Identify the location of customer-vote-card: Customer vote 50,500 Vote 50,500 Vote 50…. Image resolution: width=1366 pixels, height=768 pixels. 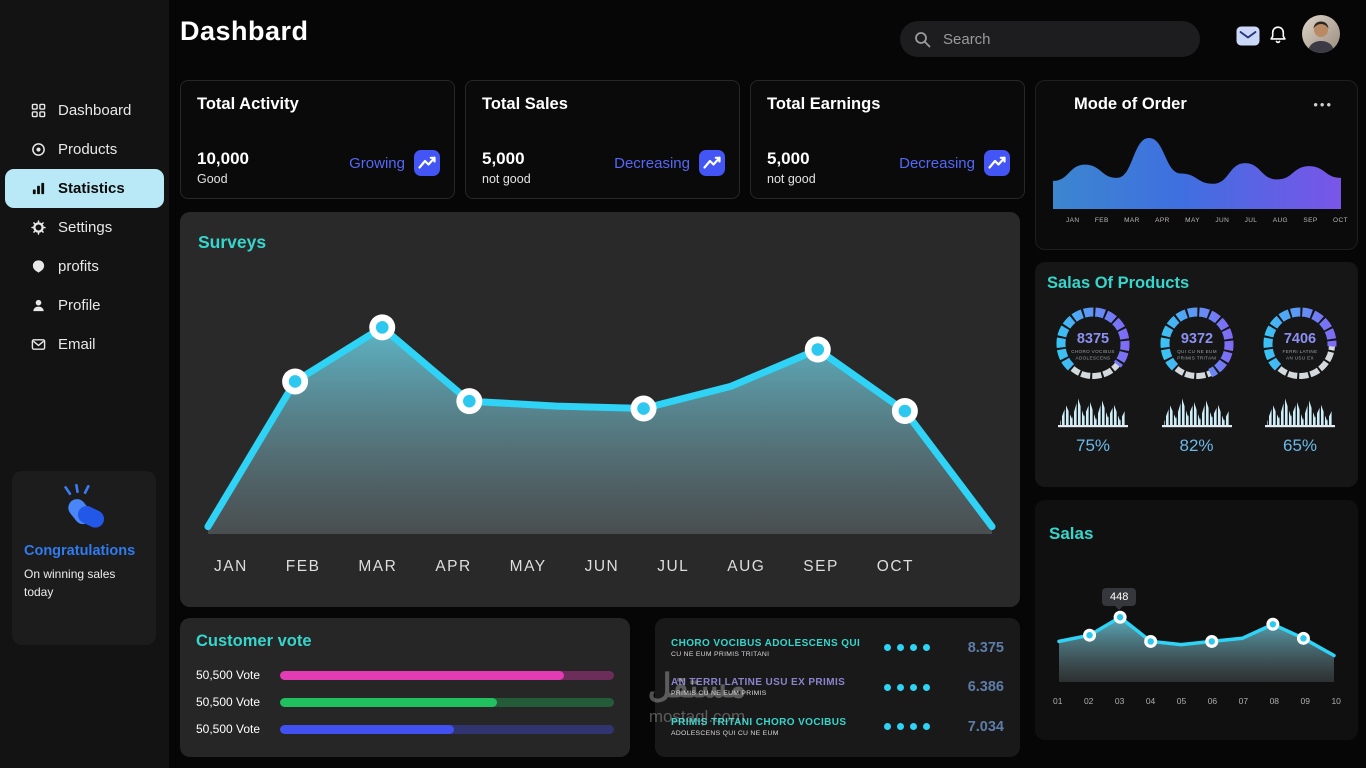
(405, 687).